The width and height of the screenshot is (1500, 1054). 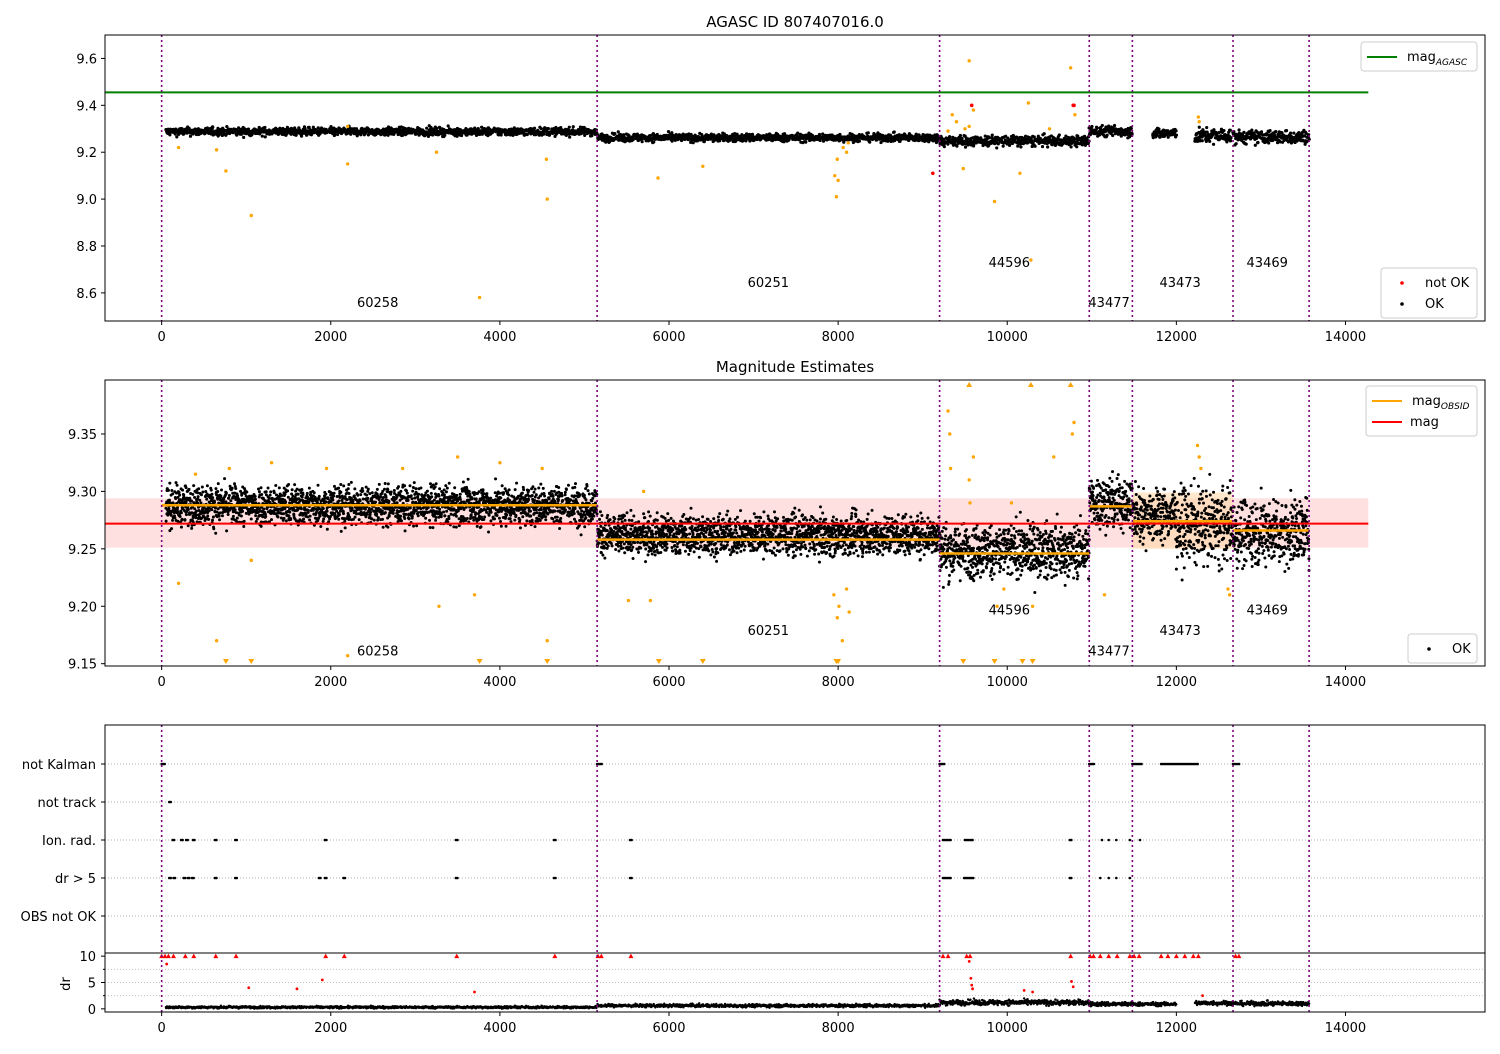 I want to click on y-tick-label: 9.2, so click(x=86, y=153).